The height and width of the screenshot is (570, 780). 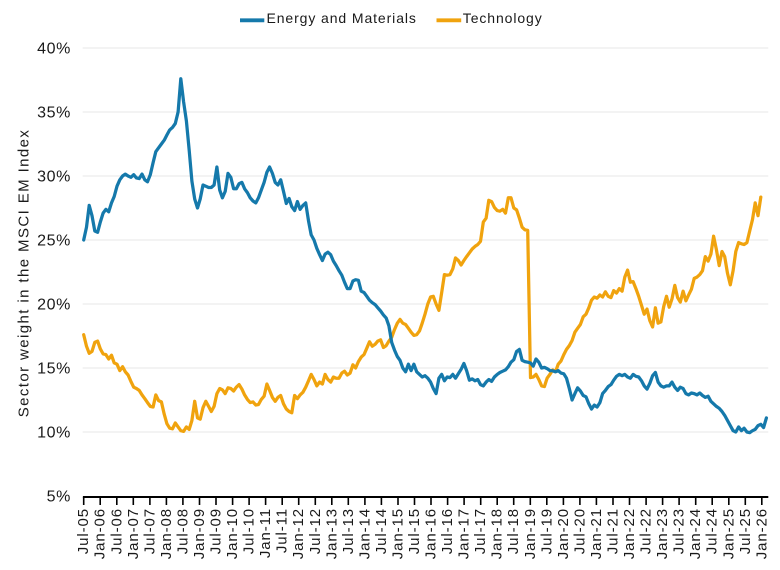 What do you see at coordinates (596, 533) in the screenshot?
I see `svg-text: Jan-21` at bounding box center [596, 533].